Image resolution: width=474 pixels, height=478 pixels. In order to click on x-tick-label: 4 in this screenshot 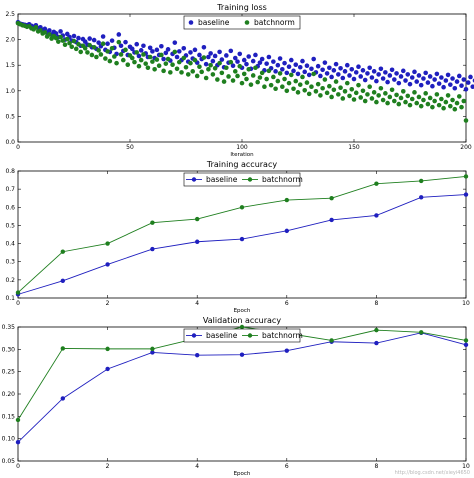, I will do `click(197, 466)`.